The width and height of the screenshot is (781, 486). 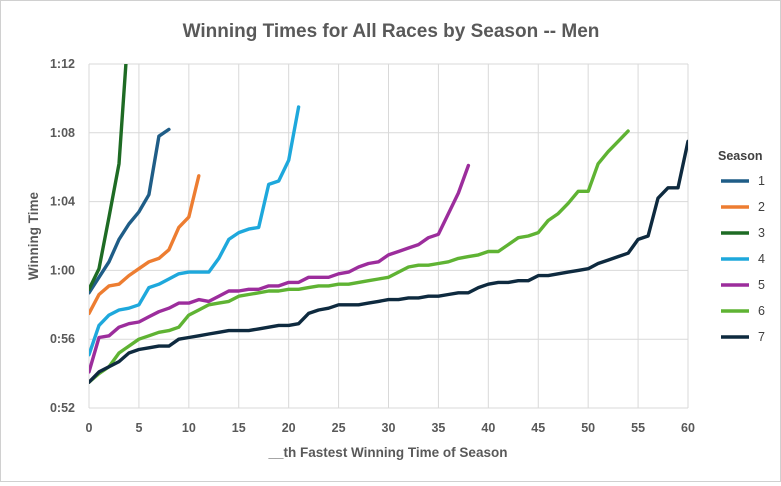 What do you see at coordinates (740, 156) in the screenshot?
I see `legend-title: Season` at bounding box center [740, 156].